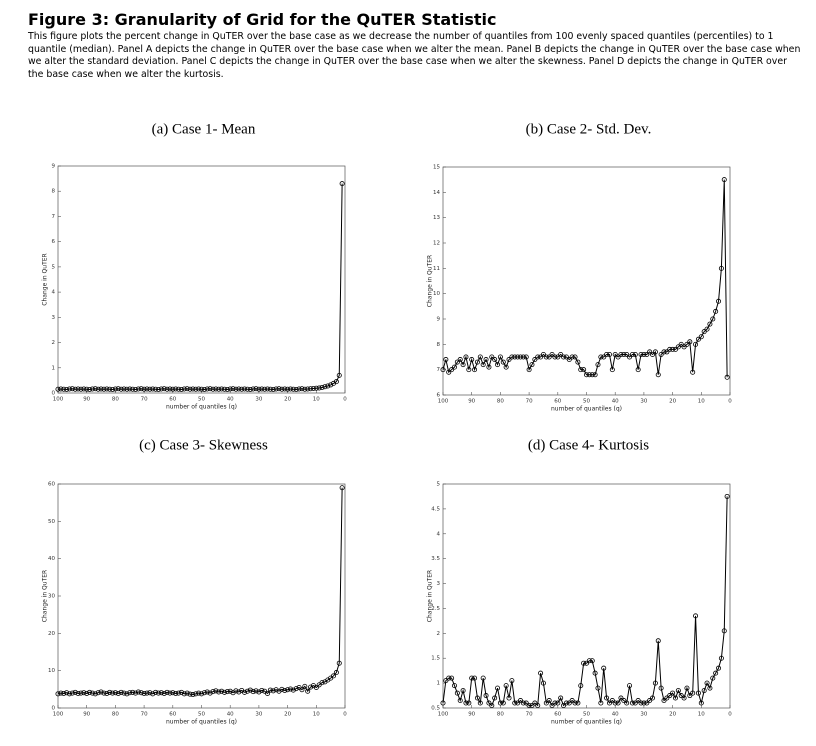 The height and width of the screenshot is (746, 816). What do you see at coordinates (439, 534) in the screenshot?
I see `y-tick-label: 4` at bounding box center [439, 534].